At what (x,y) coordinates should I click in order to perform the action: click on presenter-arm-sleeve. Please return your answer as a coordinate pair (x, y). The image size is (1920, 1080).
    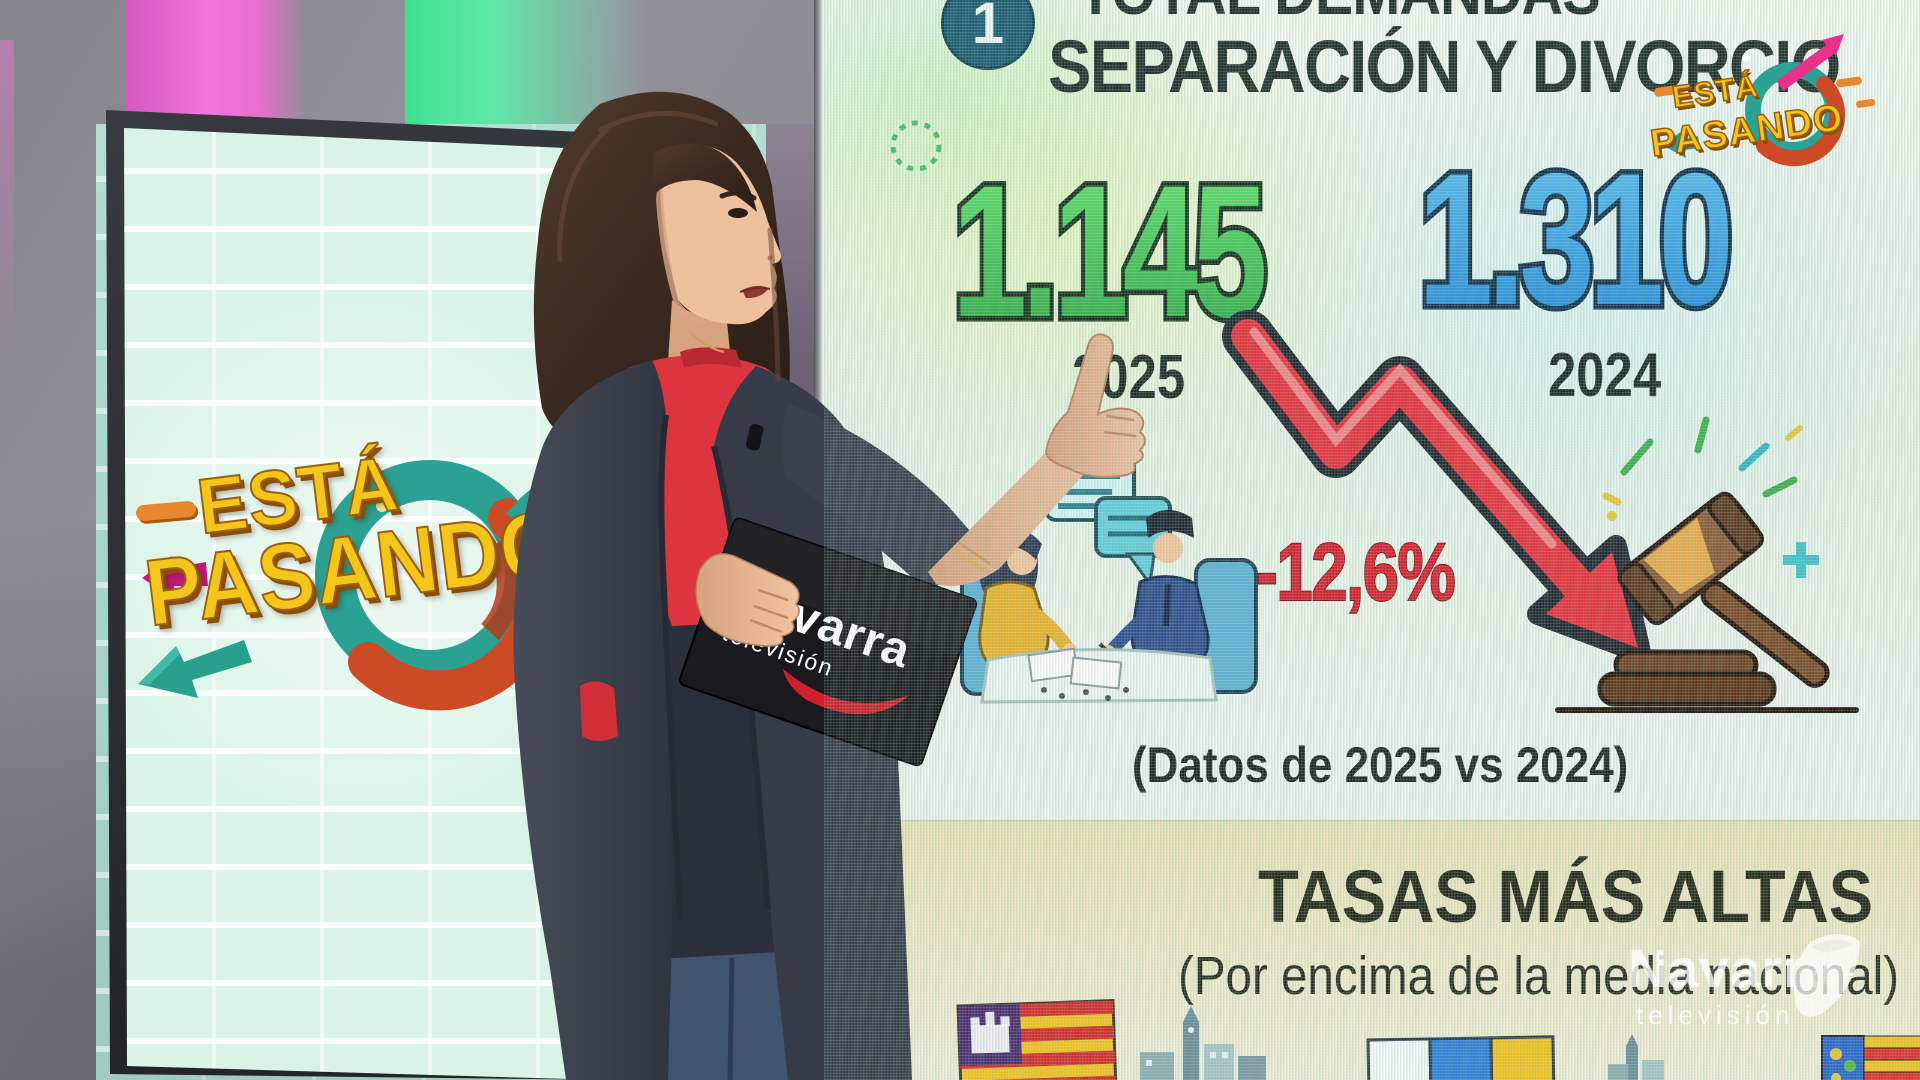
    Looking at the image, I should click on (879, 497).